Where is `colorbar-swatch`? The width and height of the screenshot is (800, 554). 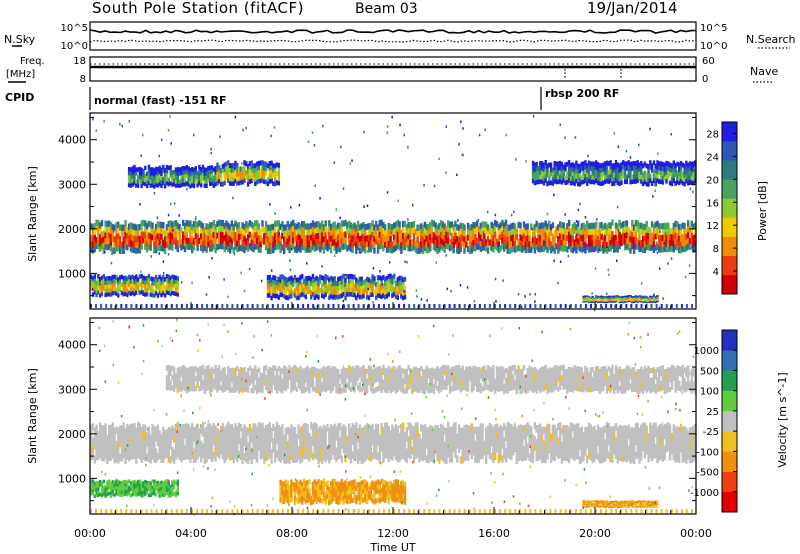 colorbar-swatch is located at coordinates (729, 265).